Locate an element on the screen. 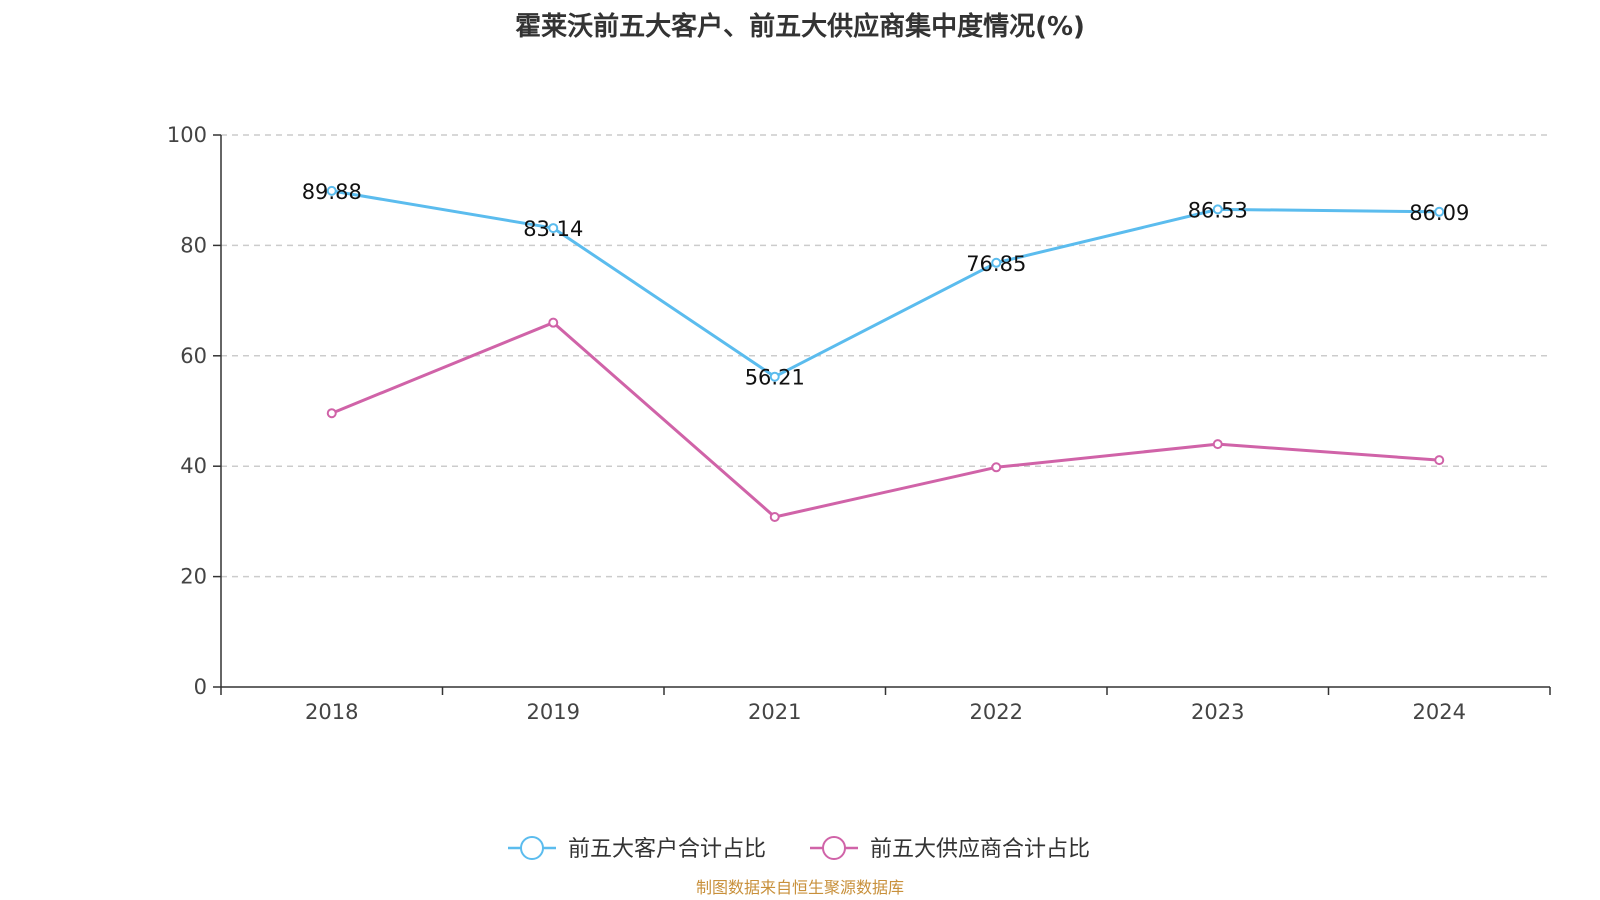 Image resolution: width=1600 pixels, height=900 pixels. legend: 前五大客户合计占比 前五大供应商合计占比 is located at coordinates (799, 849).